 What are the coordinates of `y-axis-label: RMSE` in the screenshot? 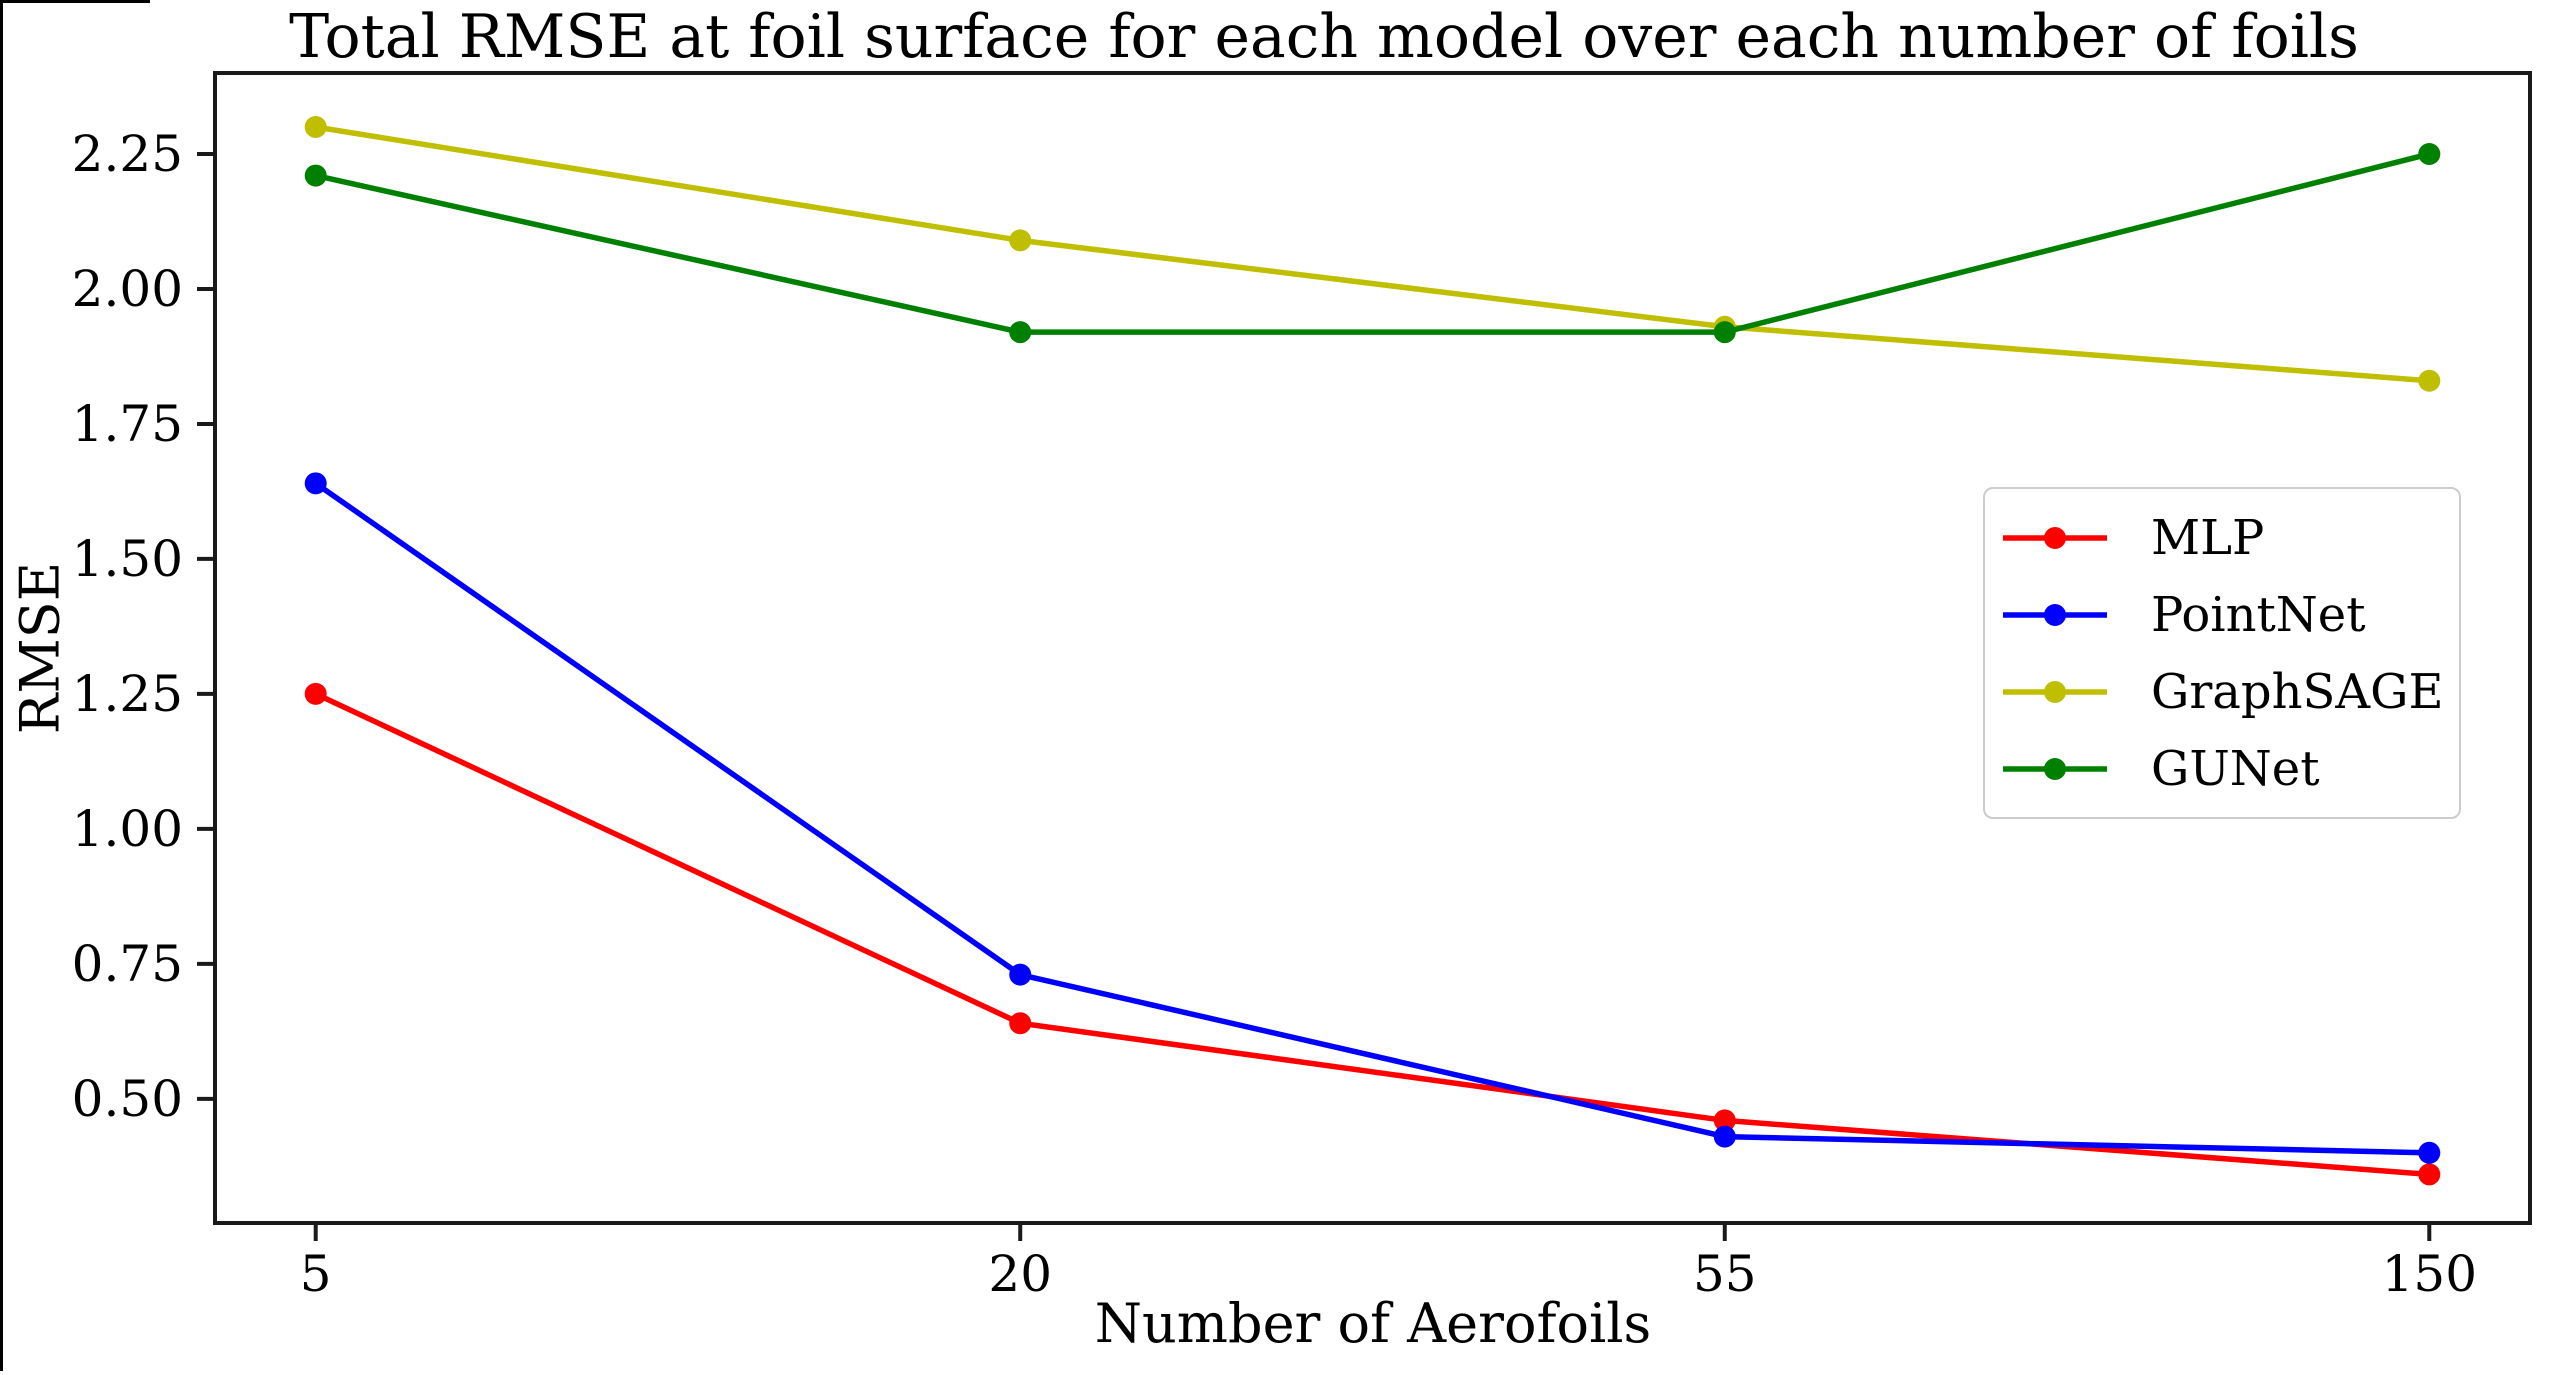 It's located at (40, 648).